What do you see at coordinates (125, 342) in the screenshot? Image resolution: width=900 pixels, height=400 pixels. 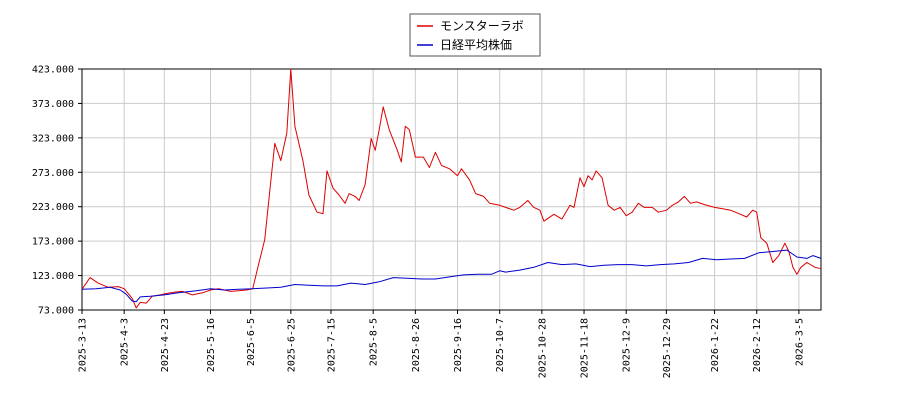 I see `x-tick-label: 2025-4-3` at bounding box center [125, 342].